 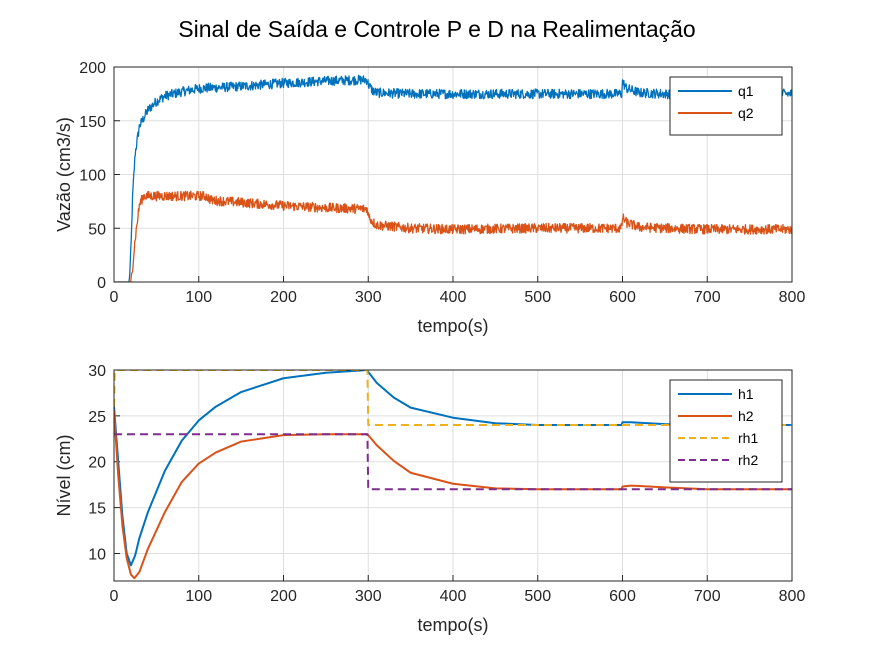 What do you see at coordinates (748, 460) in the screenshot?
I see `subplot-2-legend-label-rh2: rh2` at bounding box center [748, 460].